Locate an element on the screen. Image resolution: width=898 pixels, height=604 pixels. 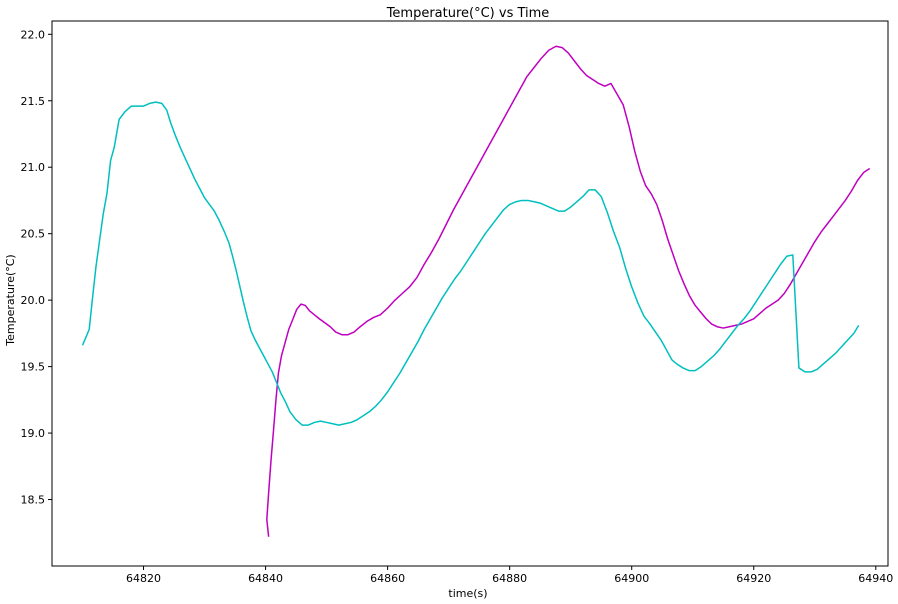
y-tick-label: 21.5 is located at coordinates (33, 101).